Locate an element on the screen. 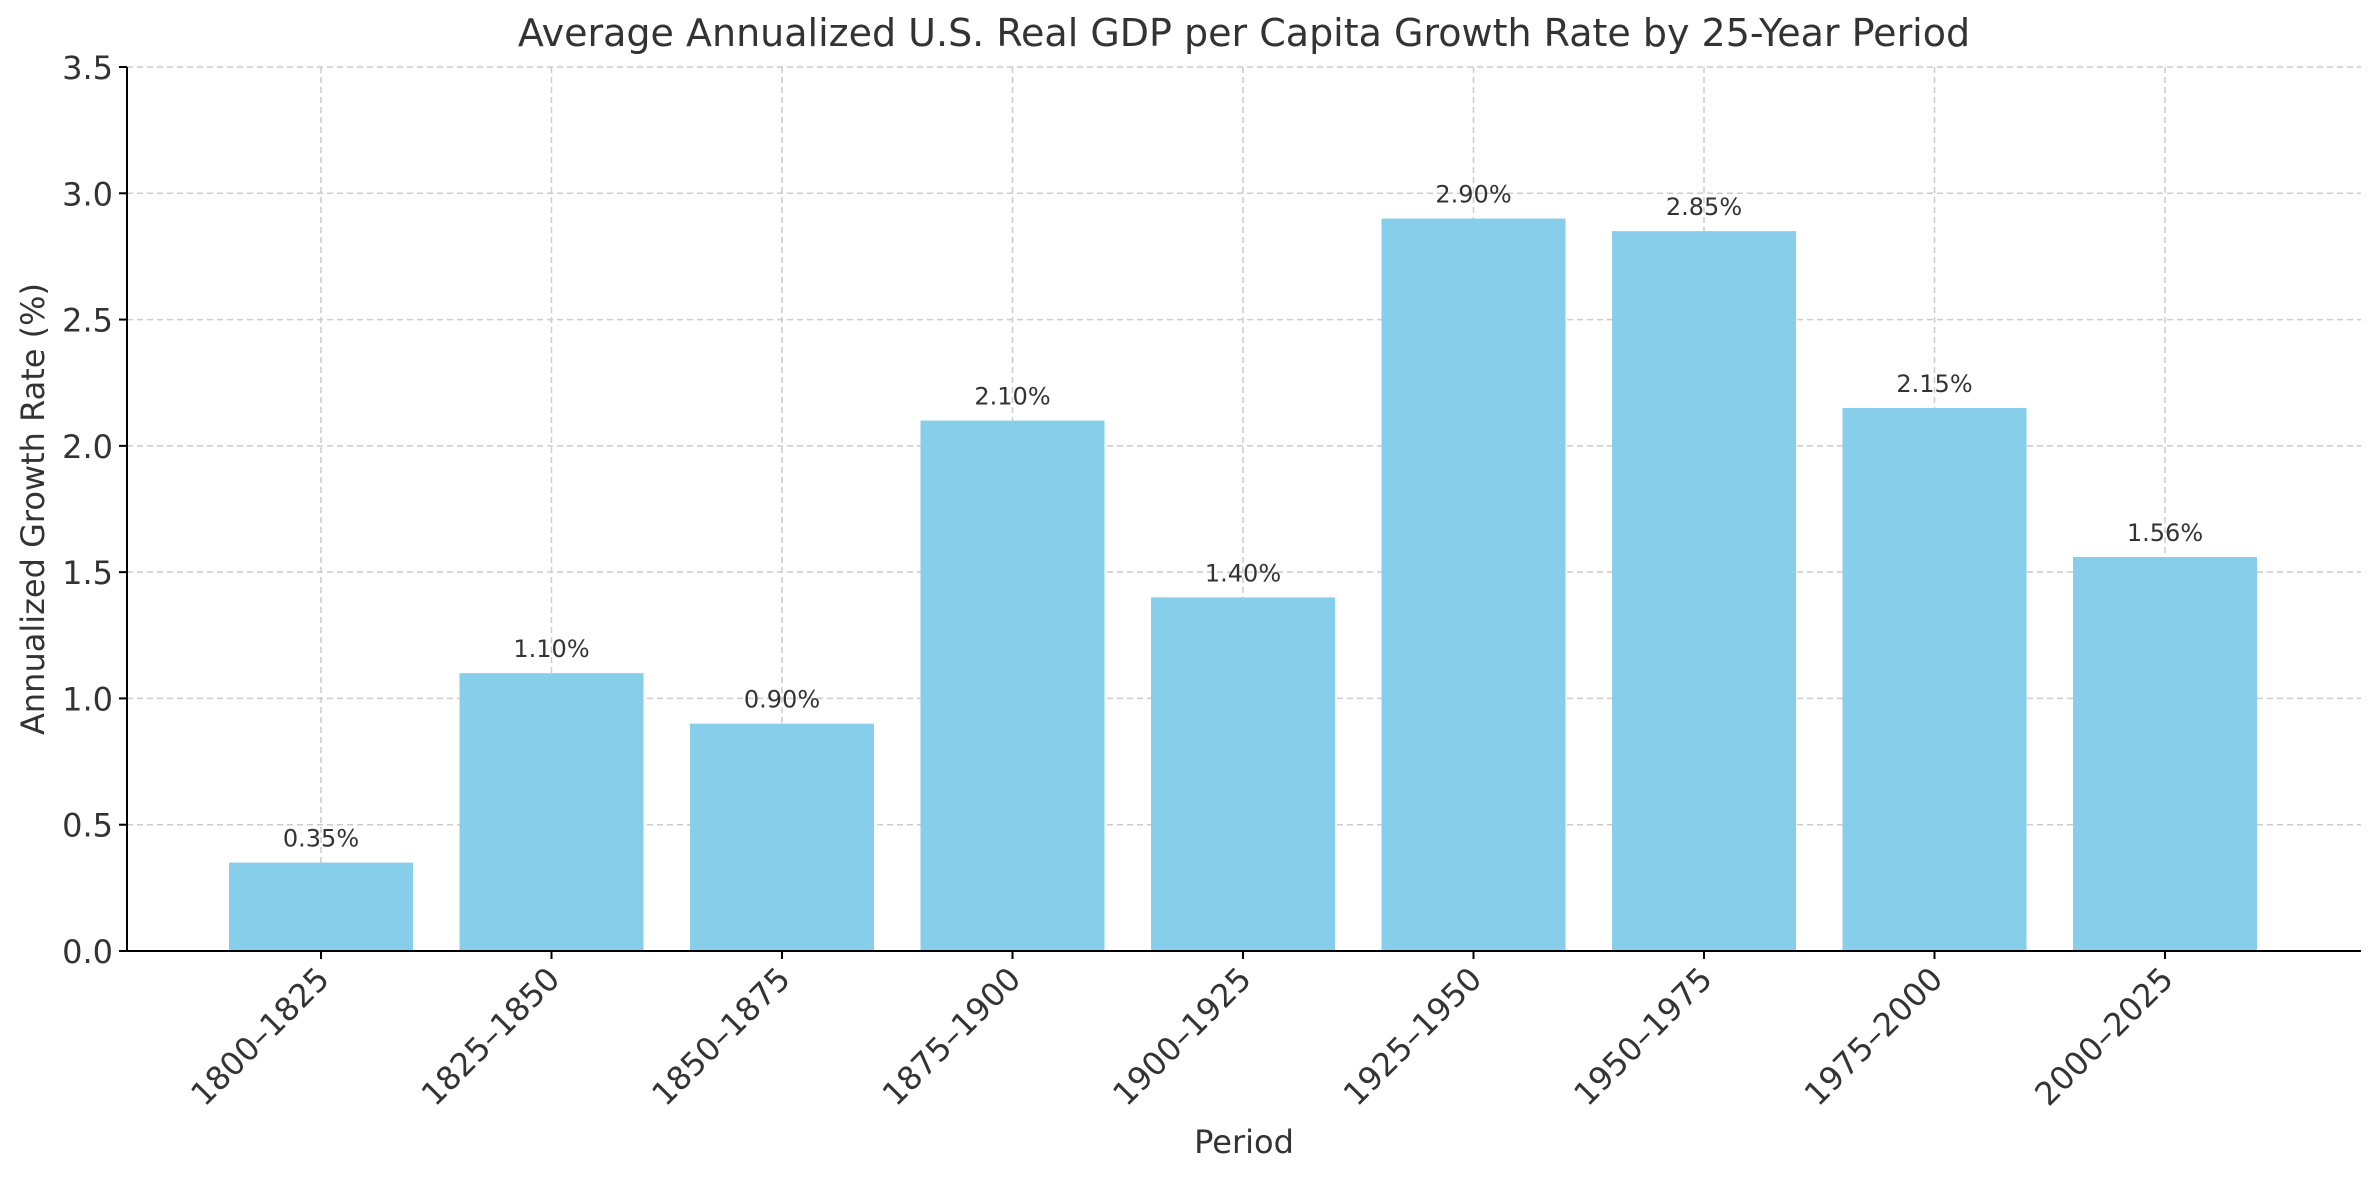 This screenshot has height=1184, width=2379. x-tick-label: 1925–1950 is located at coordinates (1412, 1036).